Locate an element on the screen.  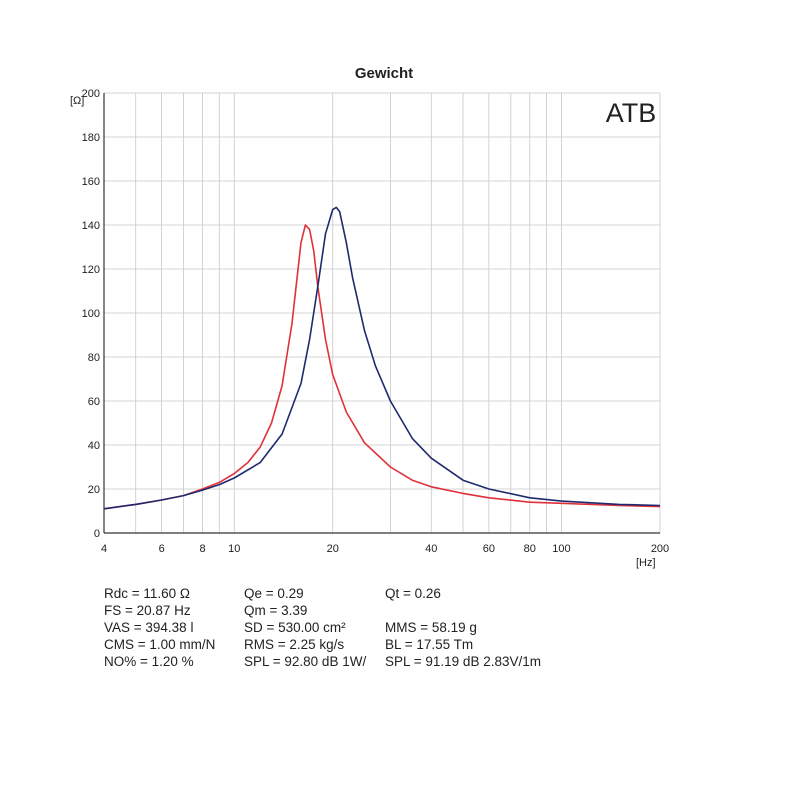
y-axis-unit: [Ω] is located at coordinates (77, 101).